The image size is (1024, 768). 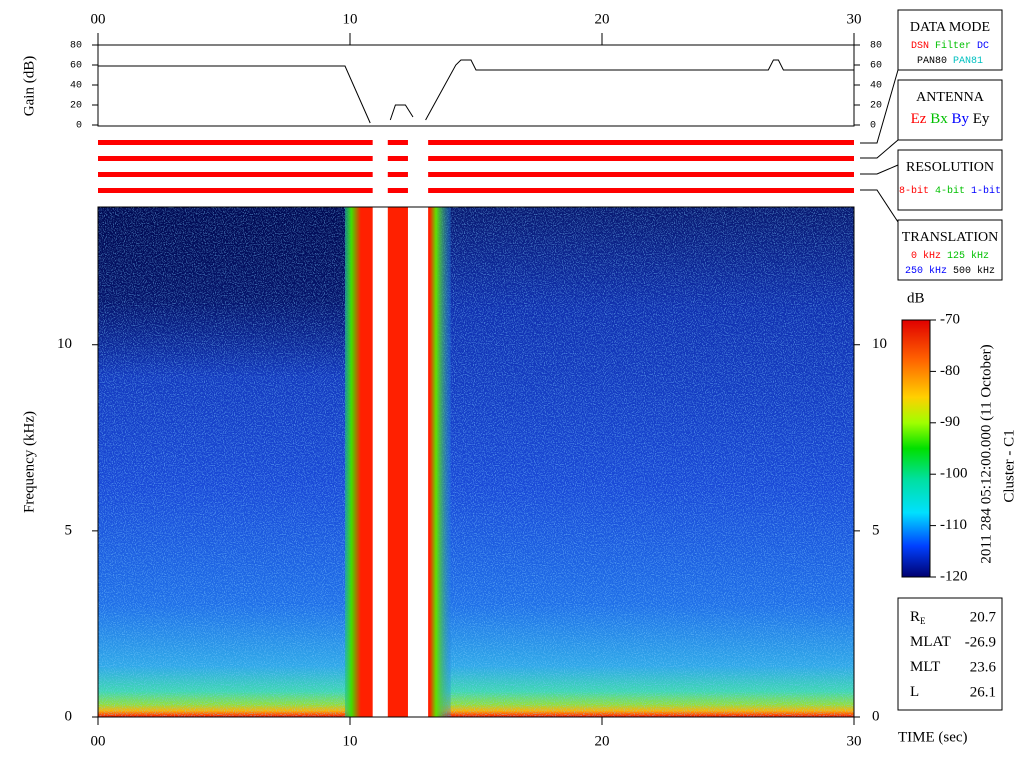 What do you see at coordinates (29, 462) in the screenshot?
I see `freq-y-label: Frequency (kHz)` at bounding box center [29, 462].